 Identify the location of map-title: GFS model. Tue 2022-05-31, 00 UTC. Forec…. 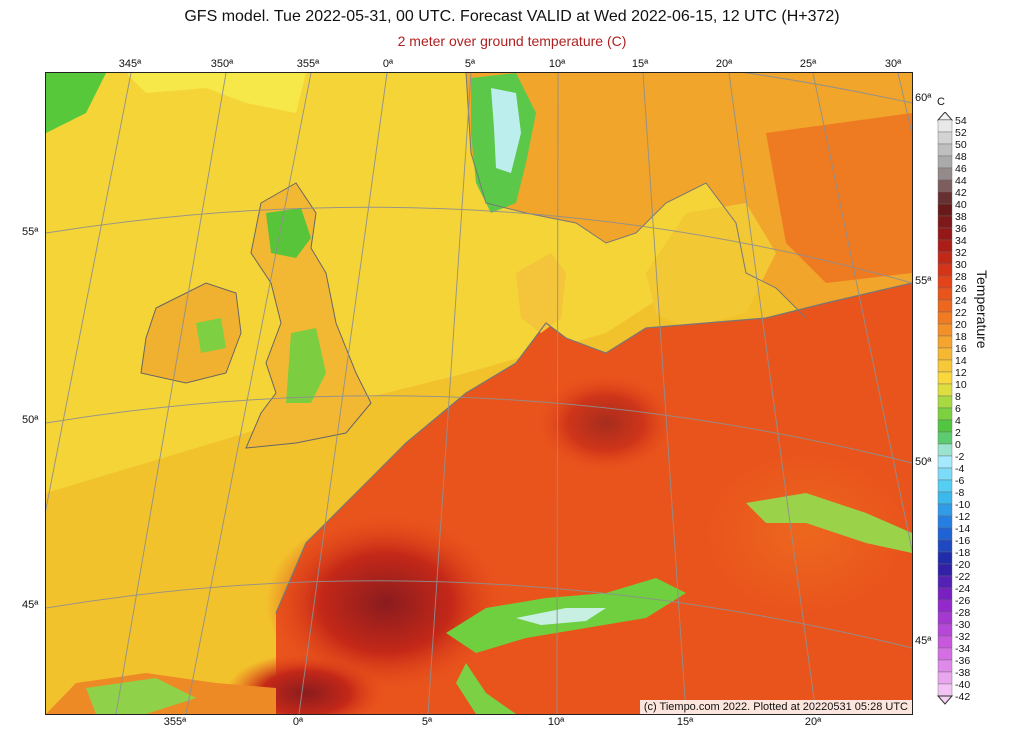
(512, 16).